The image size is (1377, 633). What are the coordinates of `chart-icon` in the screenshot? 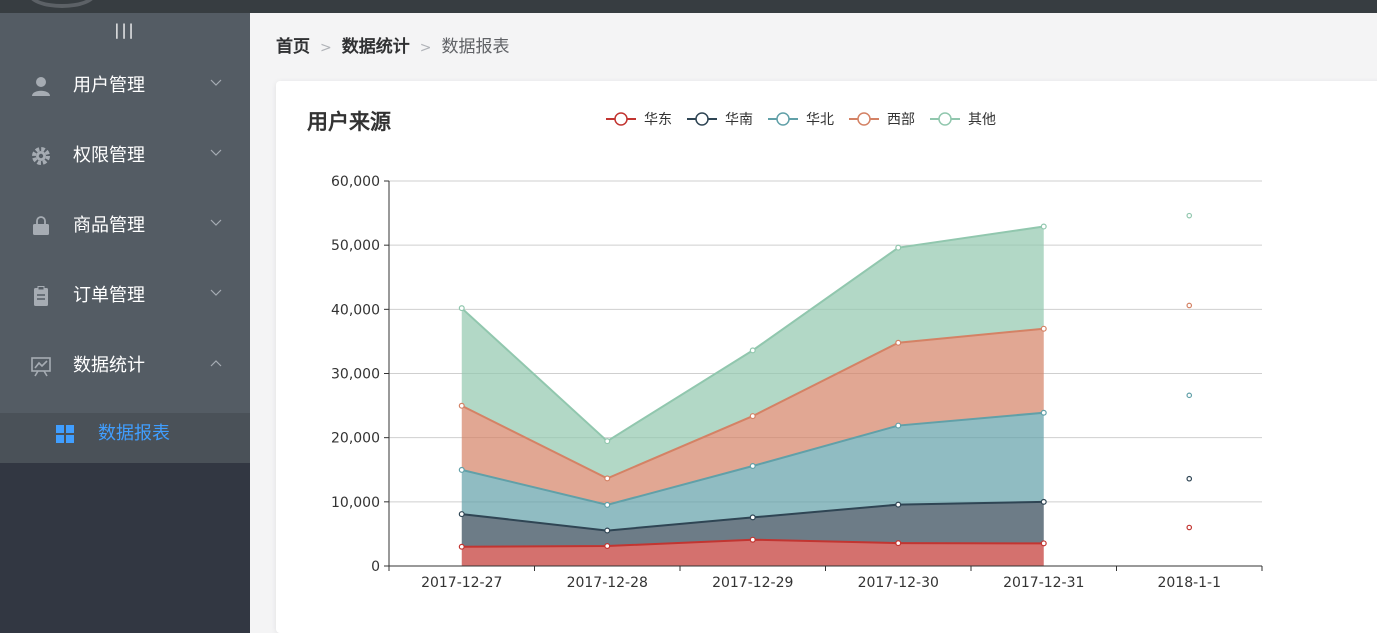 It's located at (41, 367).